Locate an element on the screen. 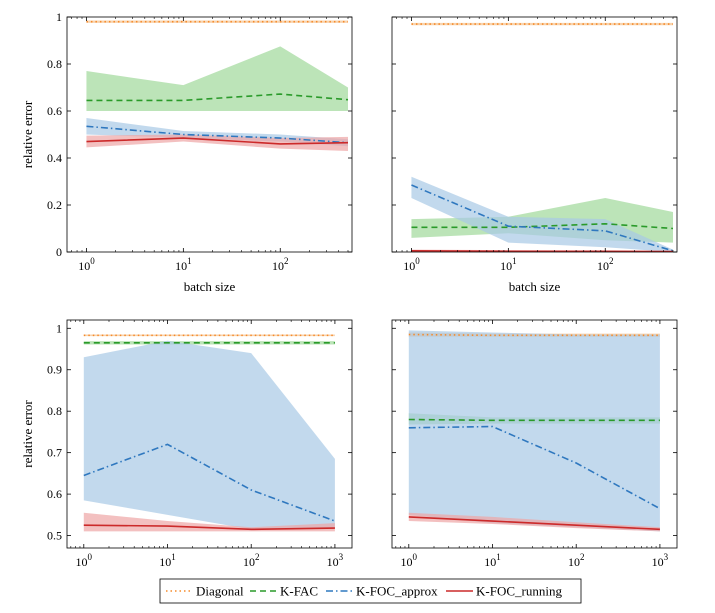  band-kfoc-running is located at coordinates (209, 522).